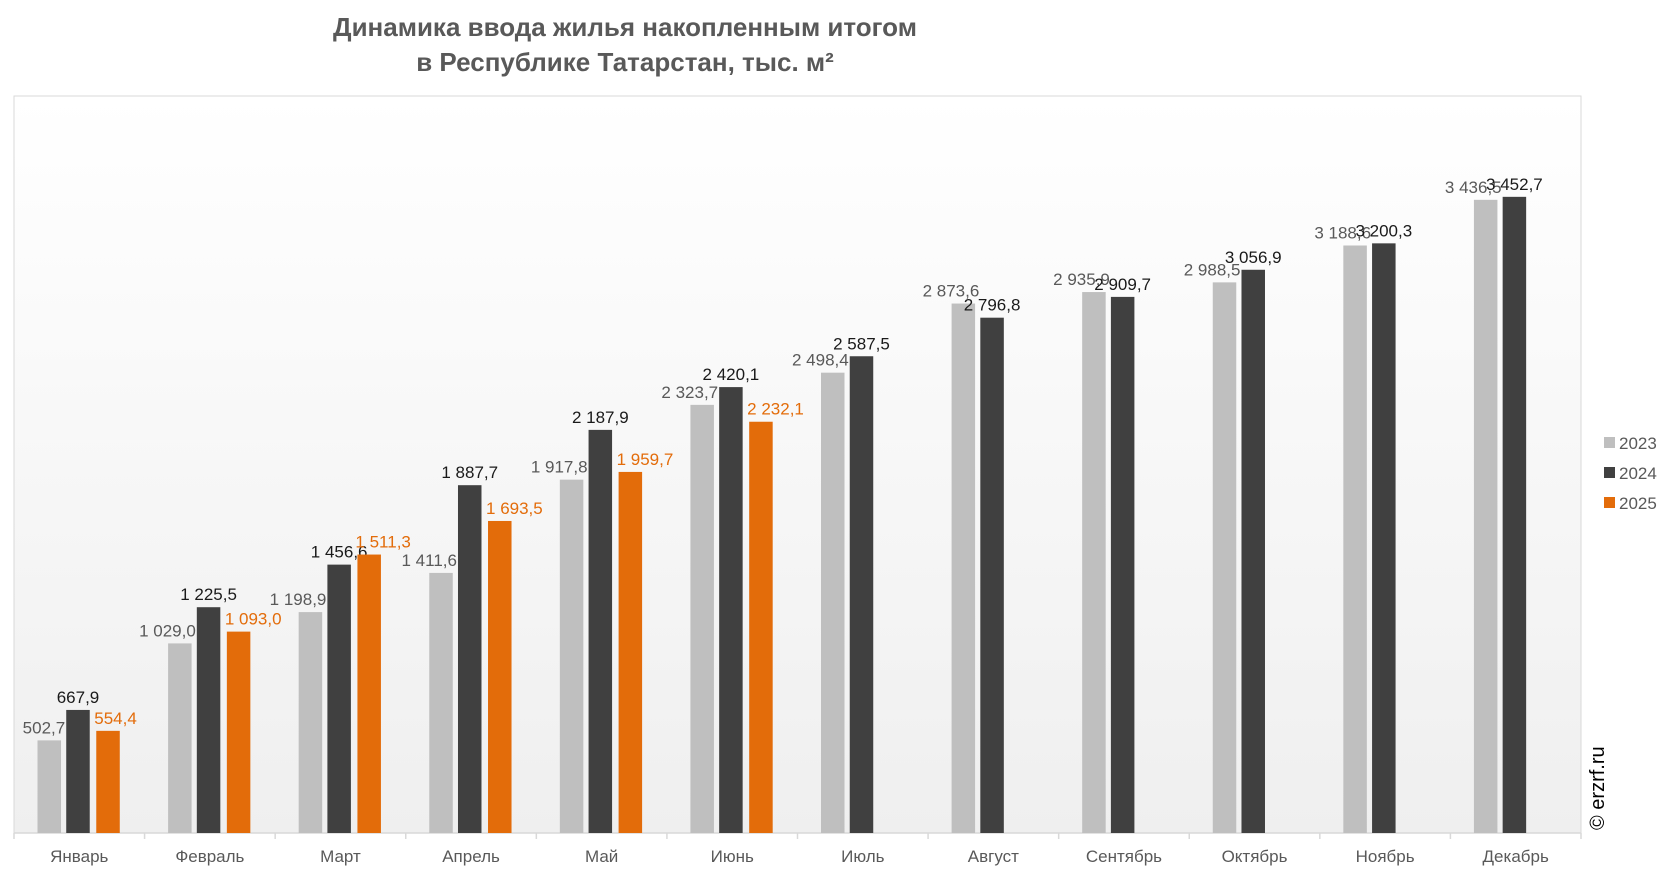 The width and height of the screenshot is (1666, 872). I want to click on bar-2025-Март, so click(369, 693).